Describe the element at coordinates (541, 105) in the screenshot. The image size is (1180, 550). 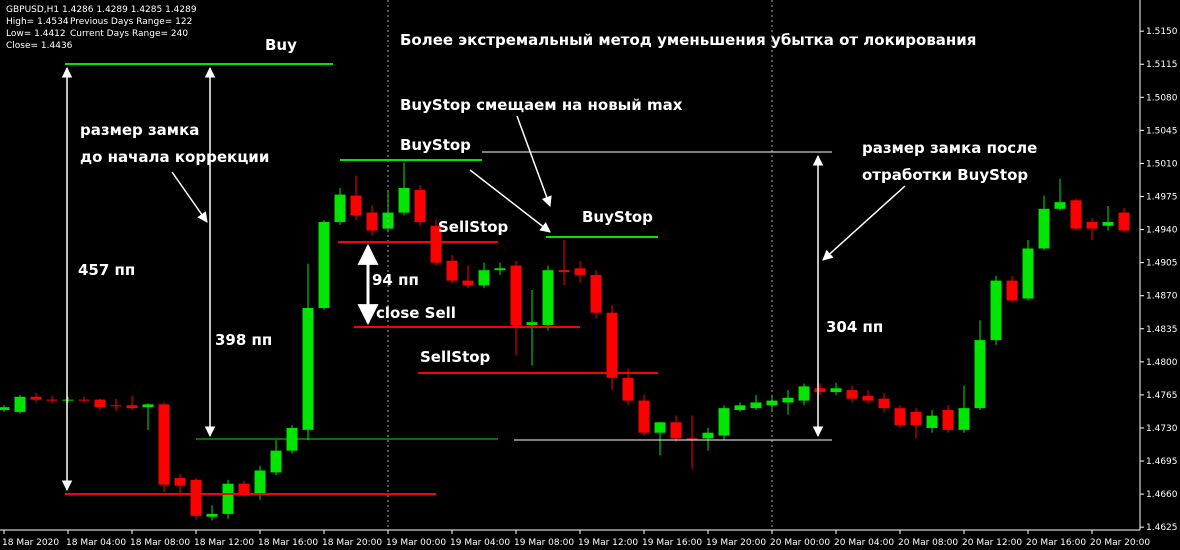
I see `annotation: BuyStop смещаем на новый max` at that location.